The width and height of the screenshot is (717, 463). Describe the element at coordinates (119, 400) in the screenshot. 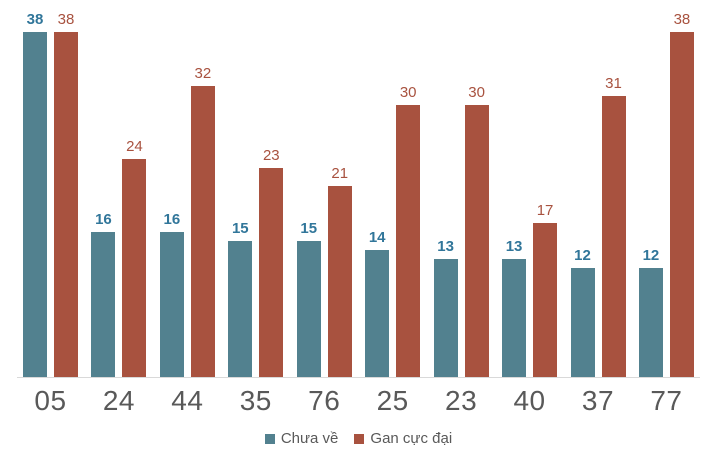

I see `x-axis-label: 24` at that location.